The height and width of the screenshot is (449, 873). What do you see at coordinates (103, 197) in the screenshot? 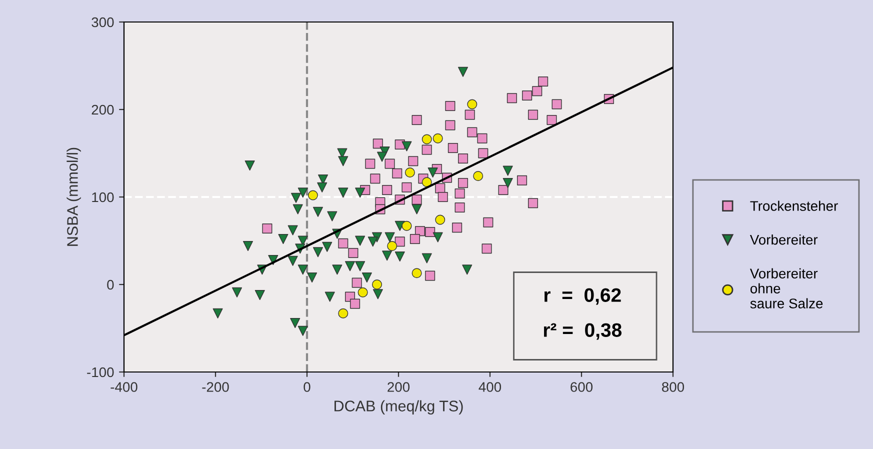
I see `y-tick-label: 100` at bounding box center [103, 197].